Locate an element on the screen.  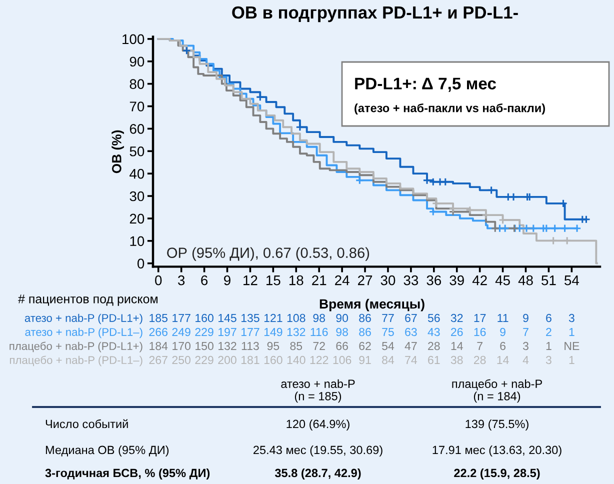
text: 35.8 (28.7, 42.9) is located at coordinates (317, 474).